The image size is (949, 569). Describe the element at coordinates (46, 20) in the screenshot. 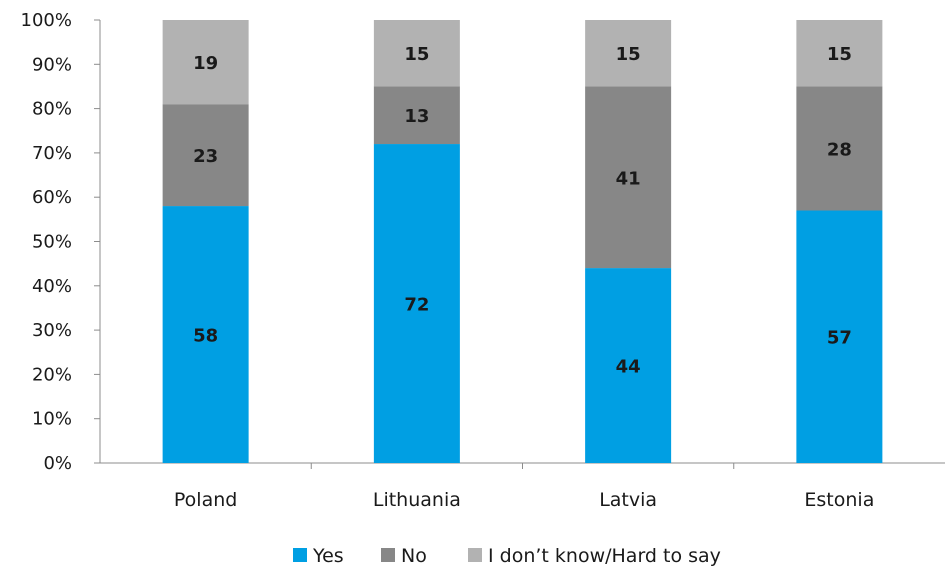

I see `y-tick-label: 100%` at that location.